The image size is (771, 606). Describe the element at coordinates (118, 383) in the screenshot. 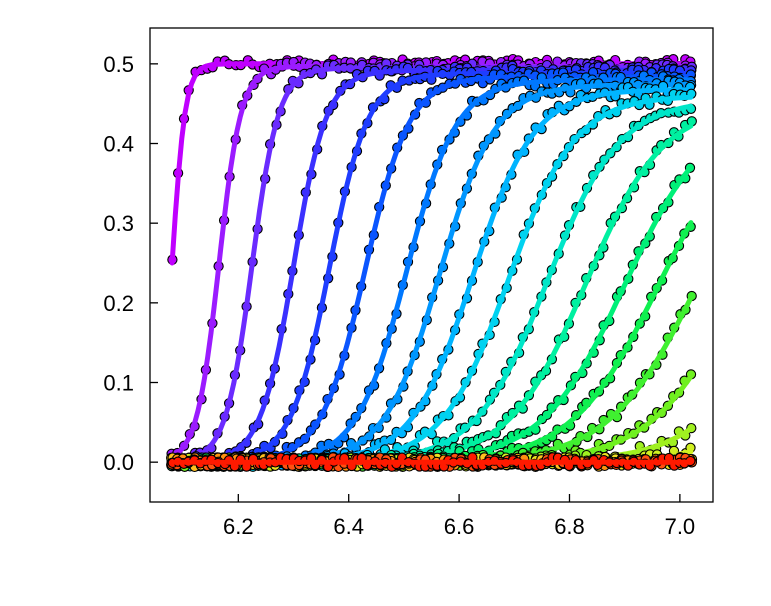

I see `y-tick-label: 0.1` at that location.